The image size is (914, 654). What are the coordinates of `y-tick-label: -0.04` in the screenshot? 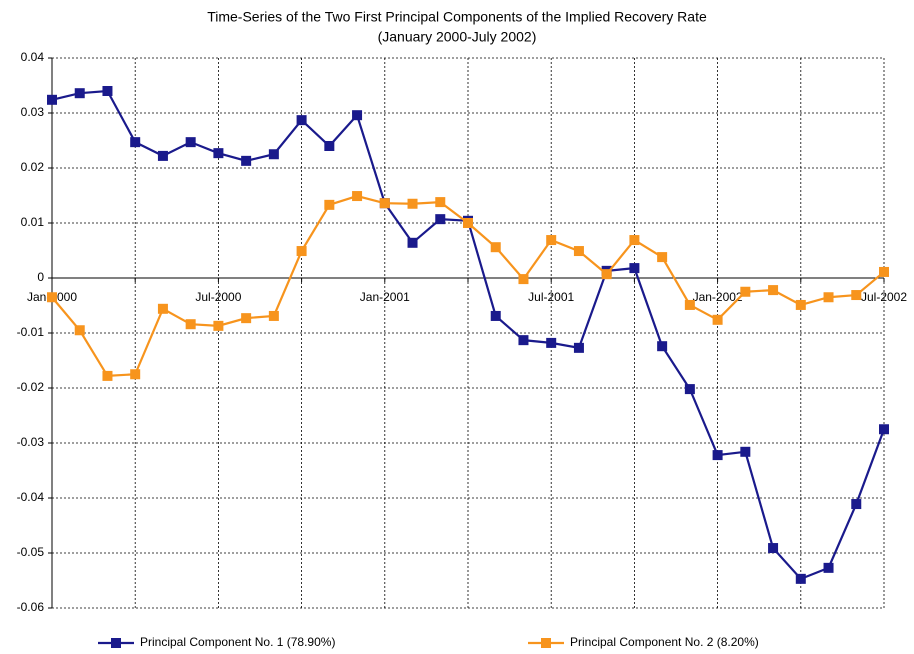 It's located at (31, 497).